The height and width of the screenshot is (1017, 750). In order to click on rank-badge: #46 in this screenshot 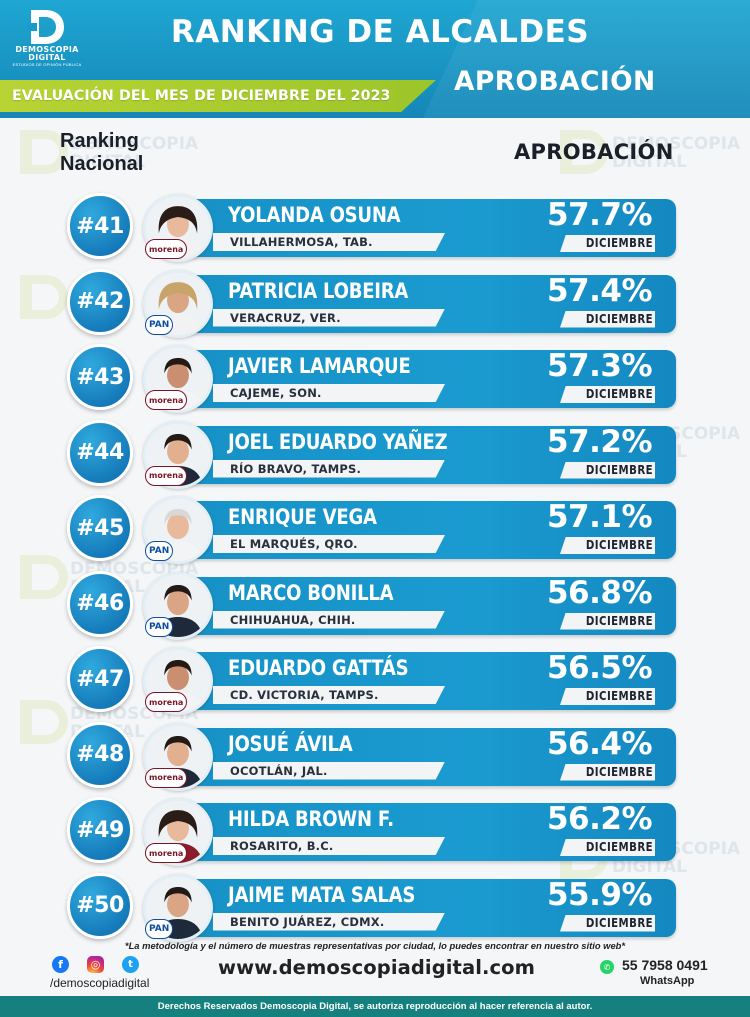, I will do `click(100, 603)`.